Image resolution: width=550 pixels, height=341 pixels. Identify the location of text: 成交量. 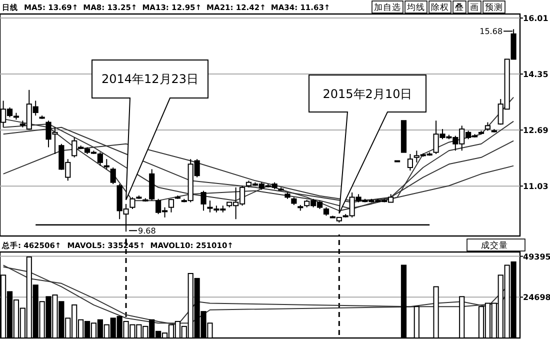
(494, 245).